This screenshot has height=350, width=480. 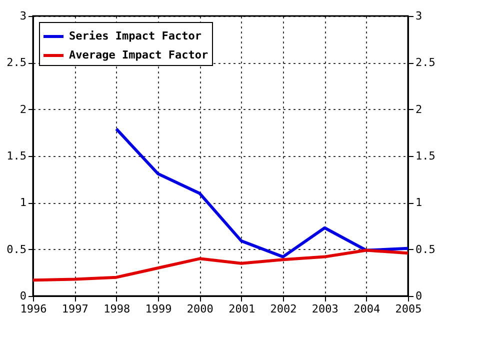 I want to click on y-tick-label: 1, so click(x=23, y=203).